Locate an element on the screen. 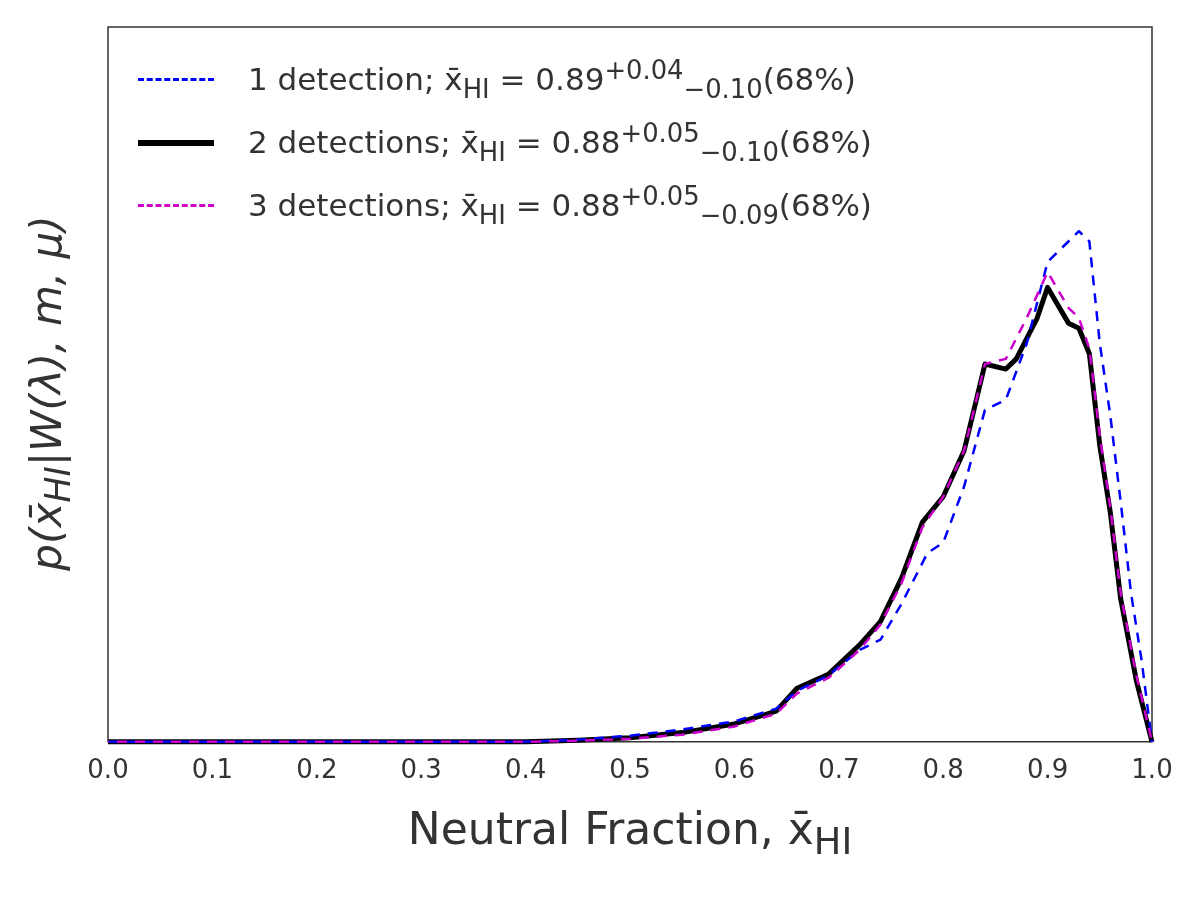  x-tick-label: 0.5 is located at coordinates (630, 769).